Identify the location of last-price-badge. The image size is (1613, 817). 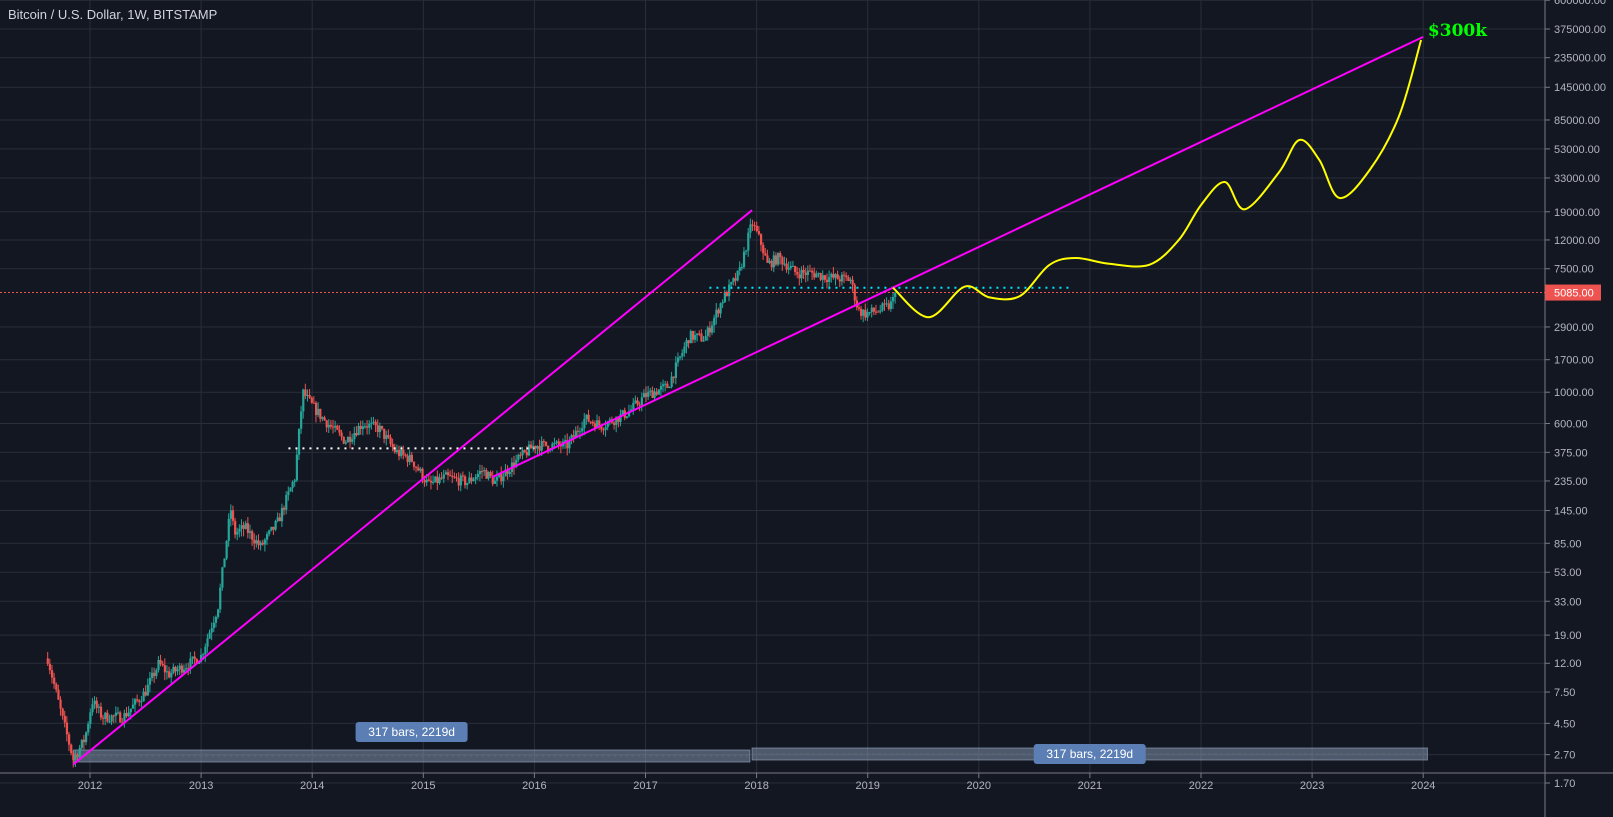
(1573, 292).